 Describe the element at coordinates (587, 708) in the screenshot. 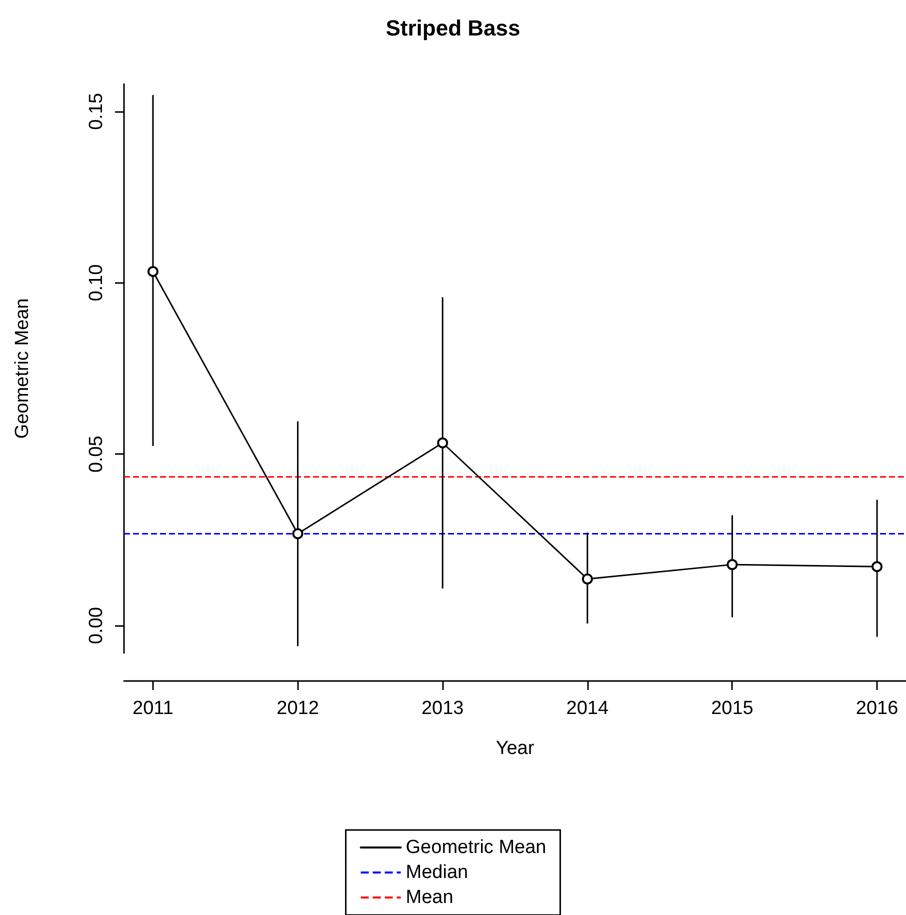

I see `x-tick-label: 2014` at that location.